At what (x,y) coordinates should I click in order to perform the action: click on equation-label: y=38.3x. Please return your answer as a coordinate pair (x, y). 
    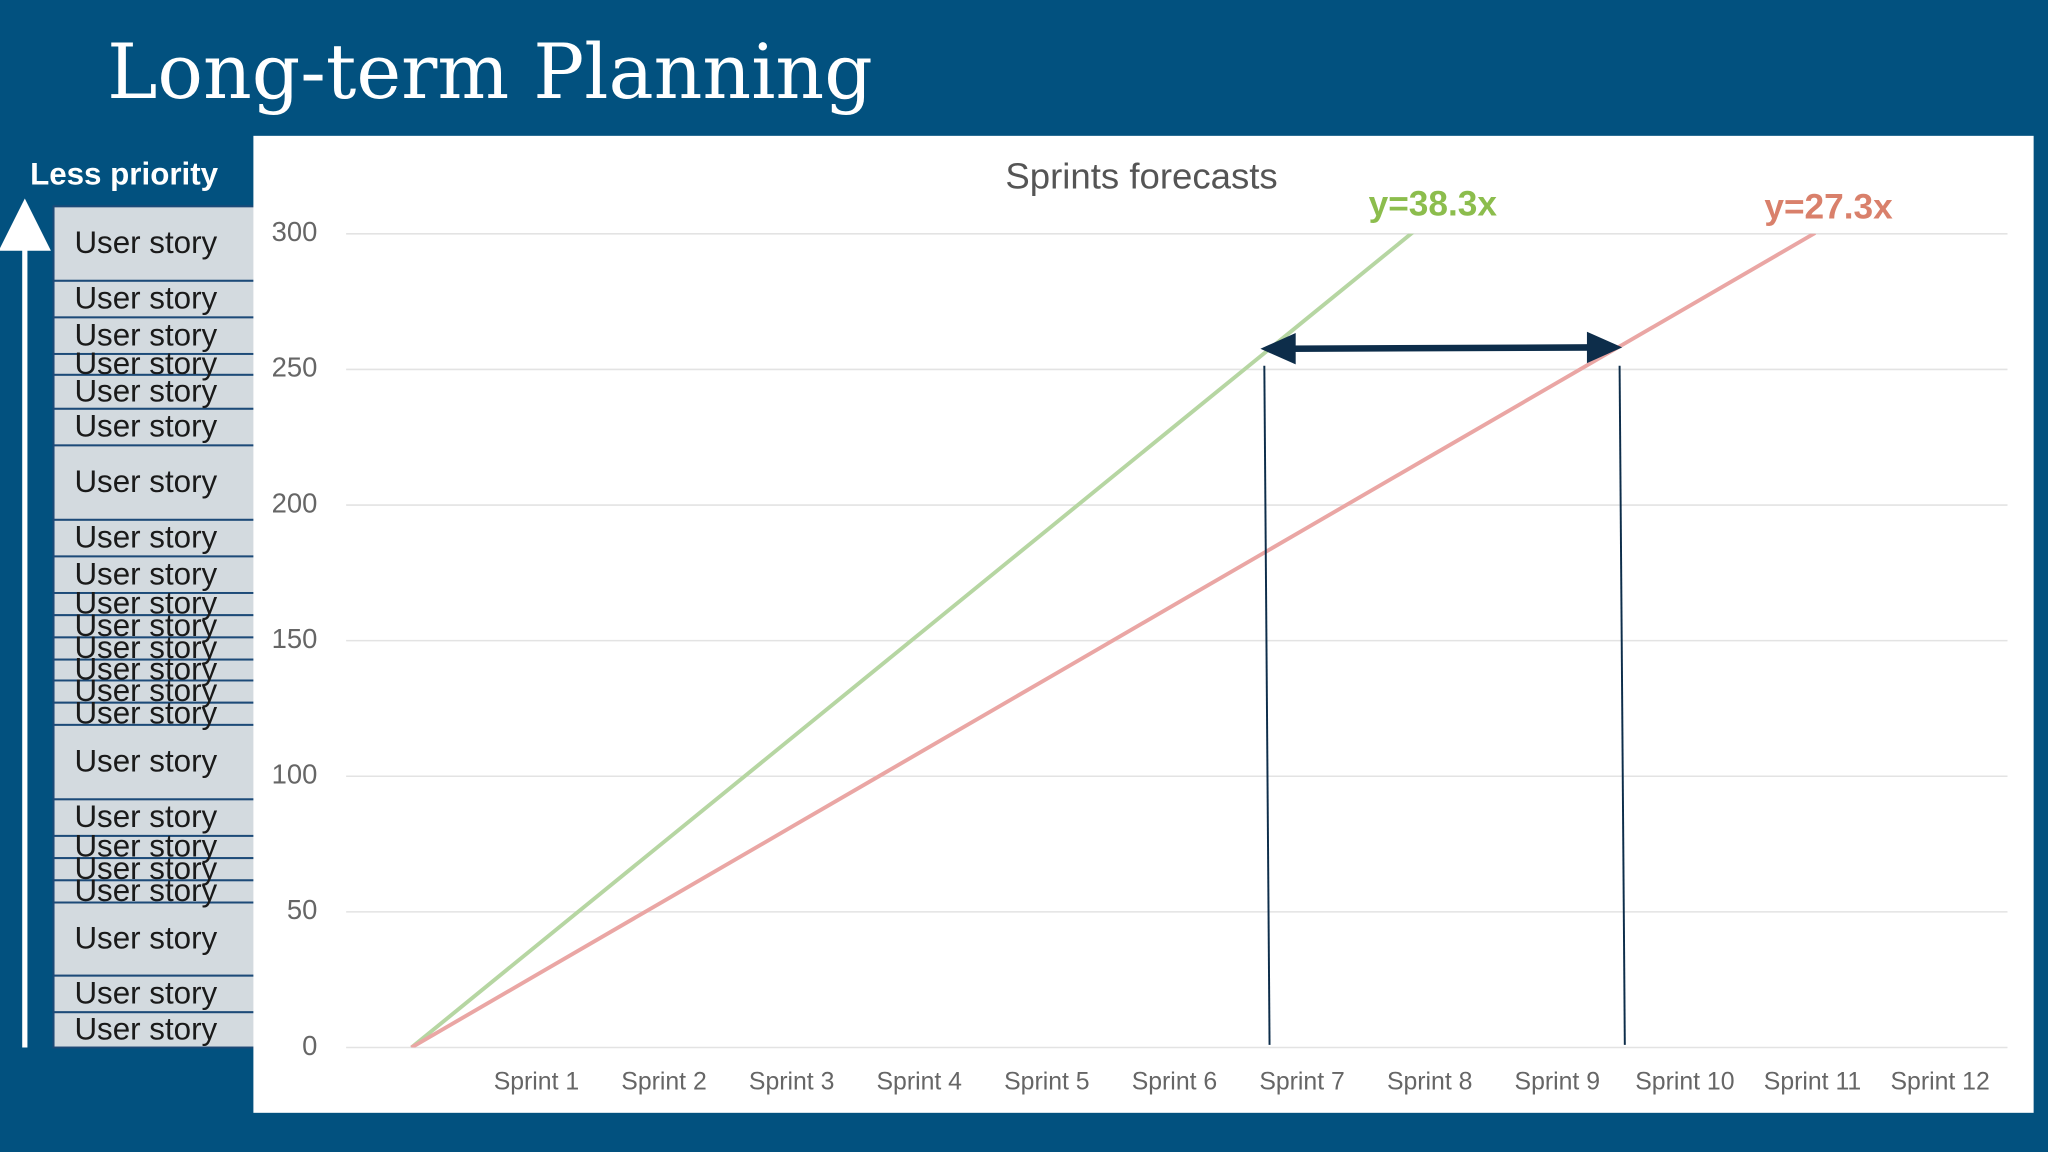
    Looking at the image, I should click on (1433, 204).